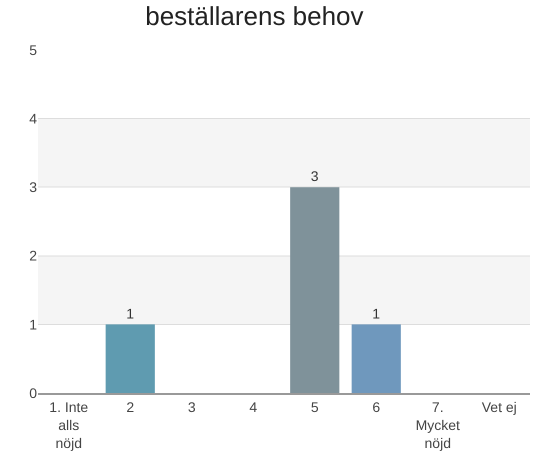  What do you see at coordinates (254, 16) in the screenshot?
I see `chart-title: beställarens behov` at bounding box center [254, 16].